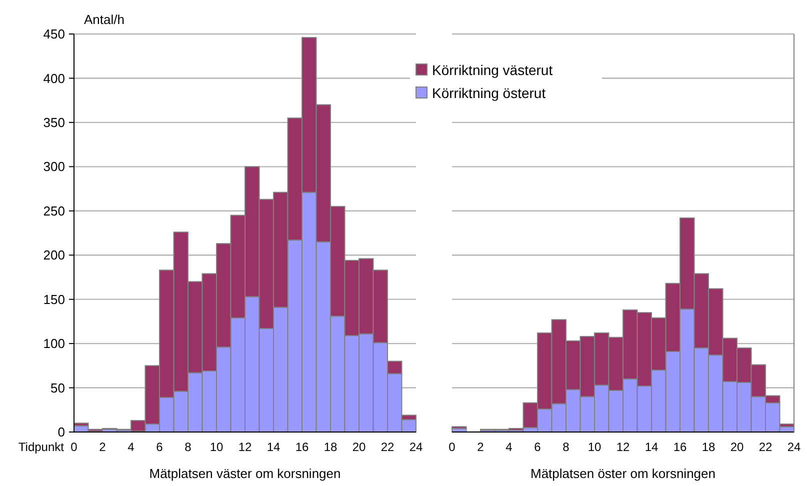 The height and width of the screenshot is (486, 807). What do you see at coordinates (54, 34) in the screenshot?
I see `y-tick-label: 450` at bounding box center [54, 34].